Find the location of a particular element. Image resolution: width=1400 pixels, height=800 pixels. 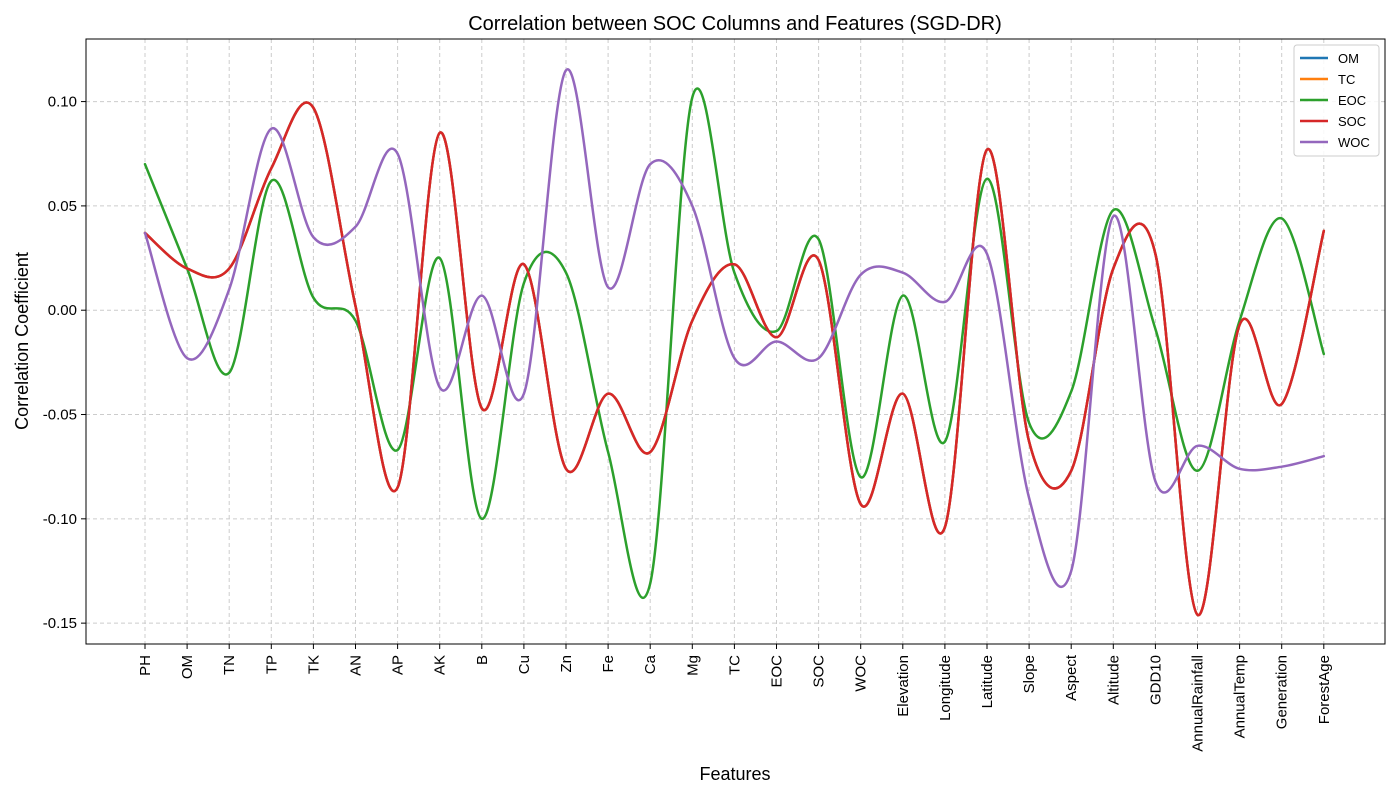

legend-box is located at coordinates (1336, 100).